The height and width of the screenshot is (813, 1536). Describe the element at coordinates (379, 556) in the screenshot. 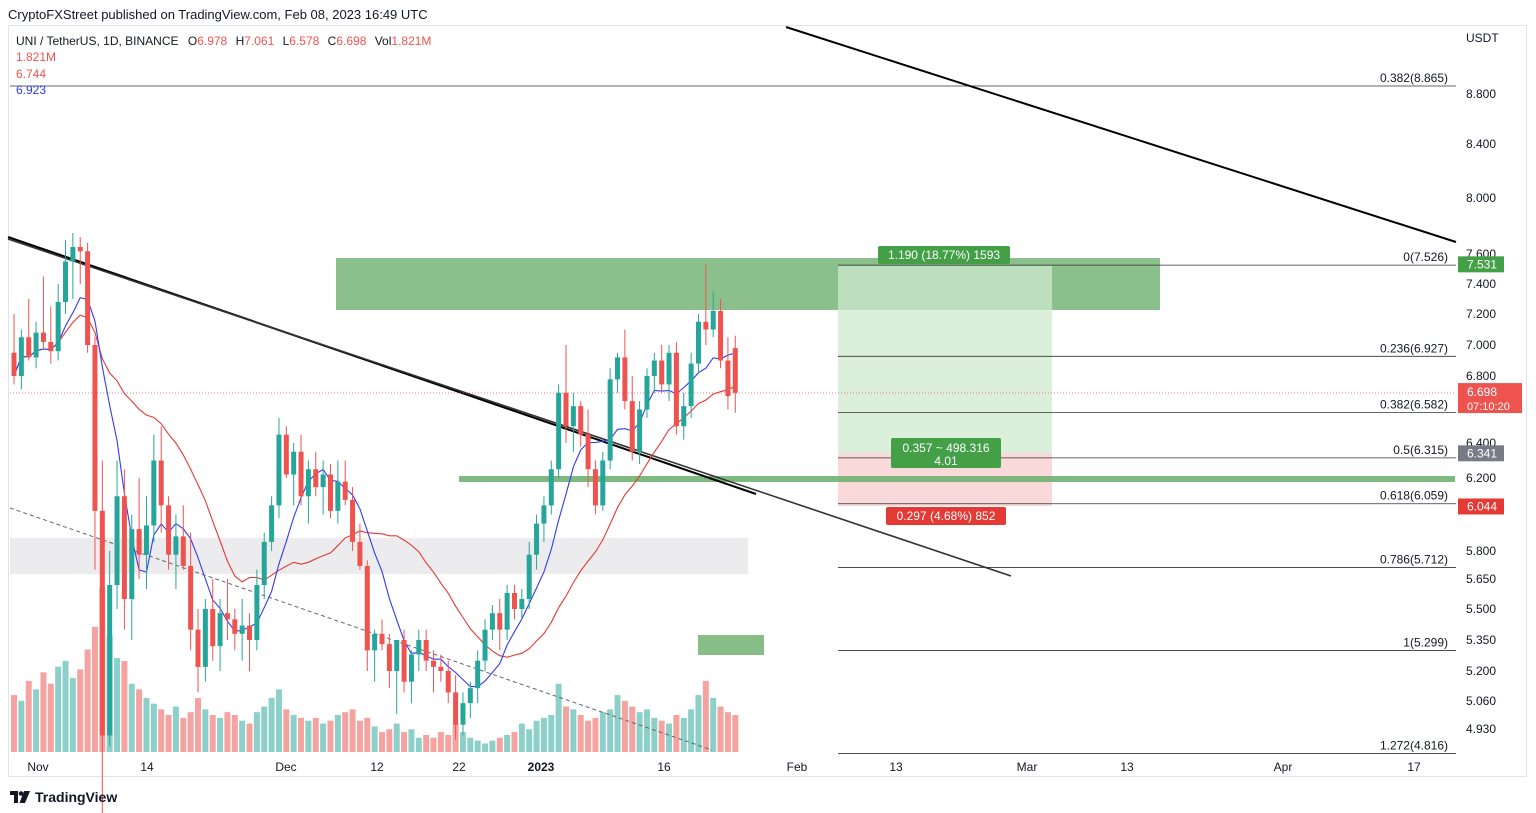

I see `demand-zone-shade` at that location.